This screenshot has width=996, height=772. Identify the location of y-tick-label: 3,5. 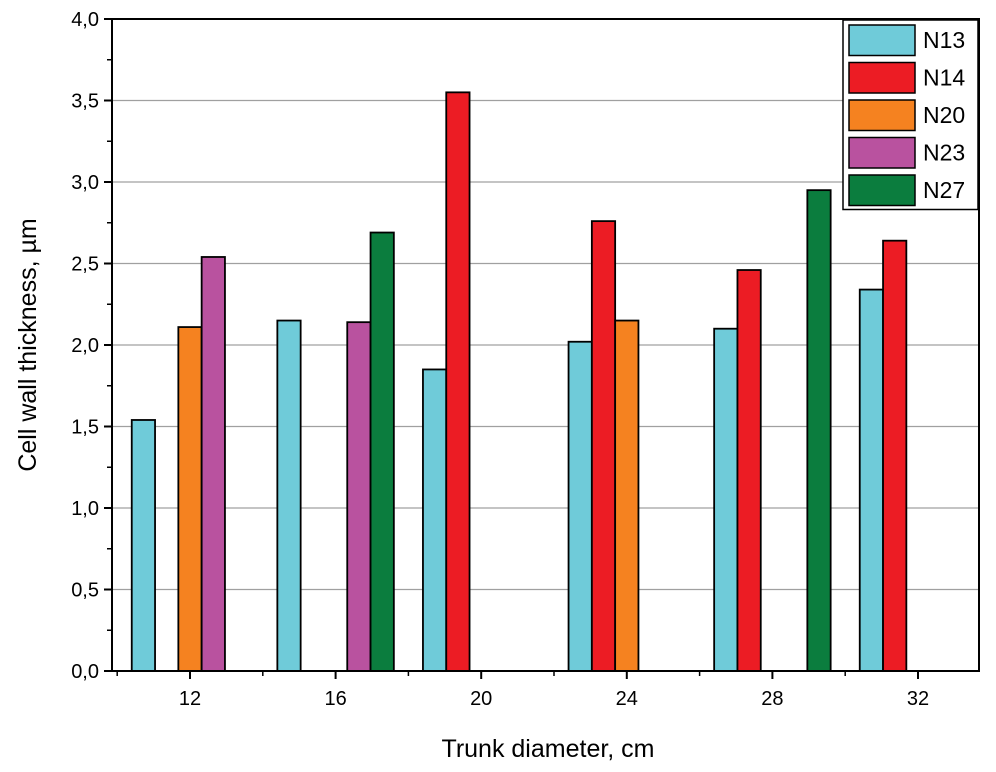
(85, 102).